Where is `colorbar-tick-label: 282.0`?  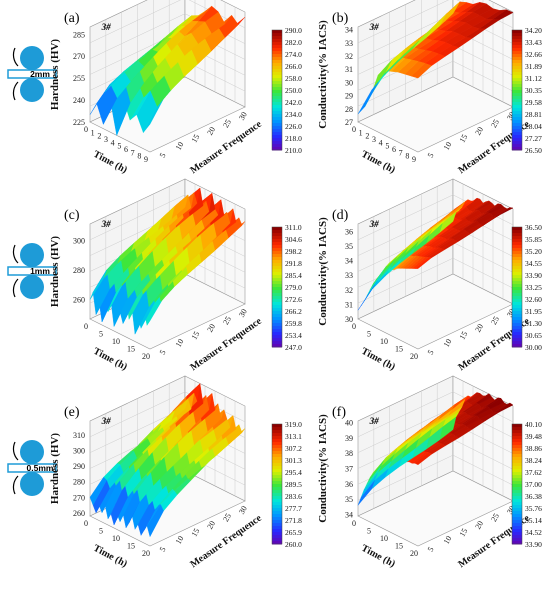 colorbar-tick-label: 282.0 is located at coordinates (293, 42).